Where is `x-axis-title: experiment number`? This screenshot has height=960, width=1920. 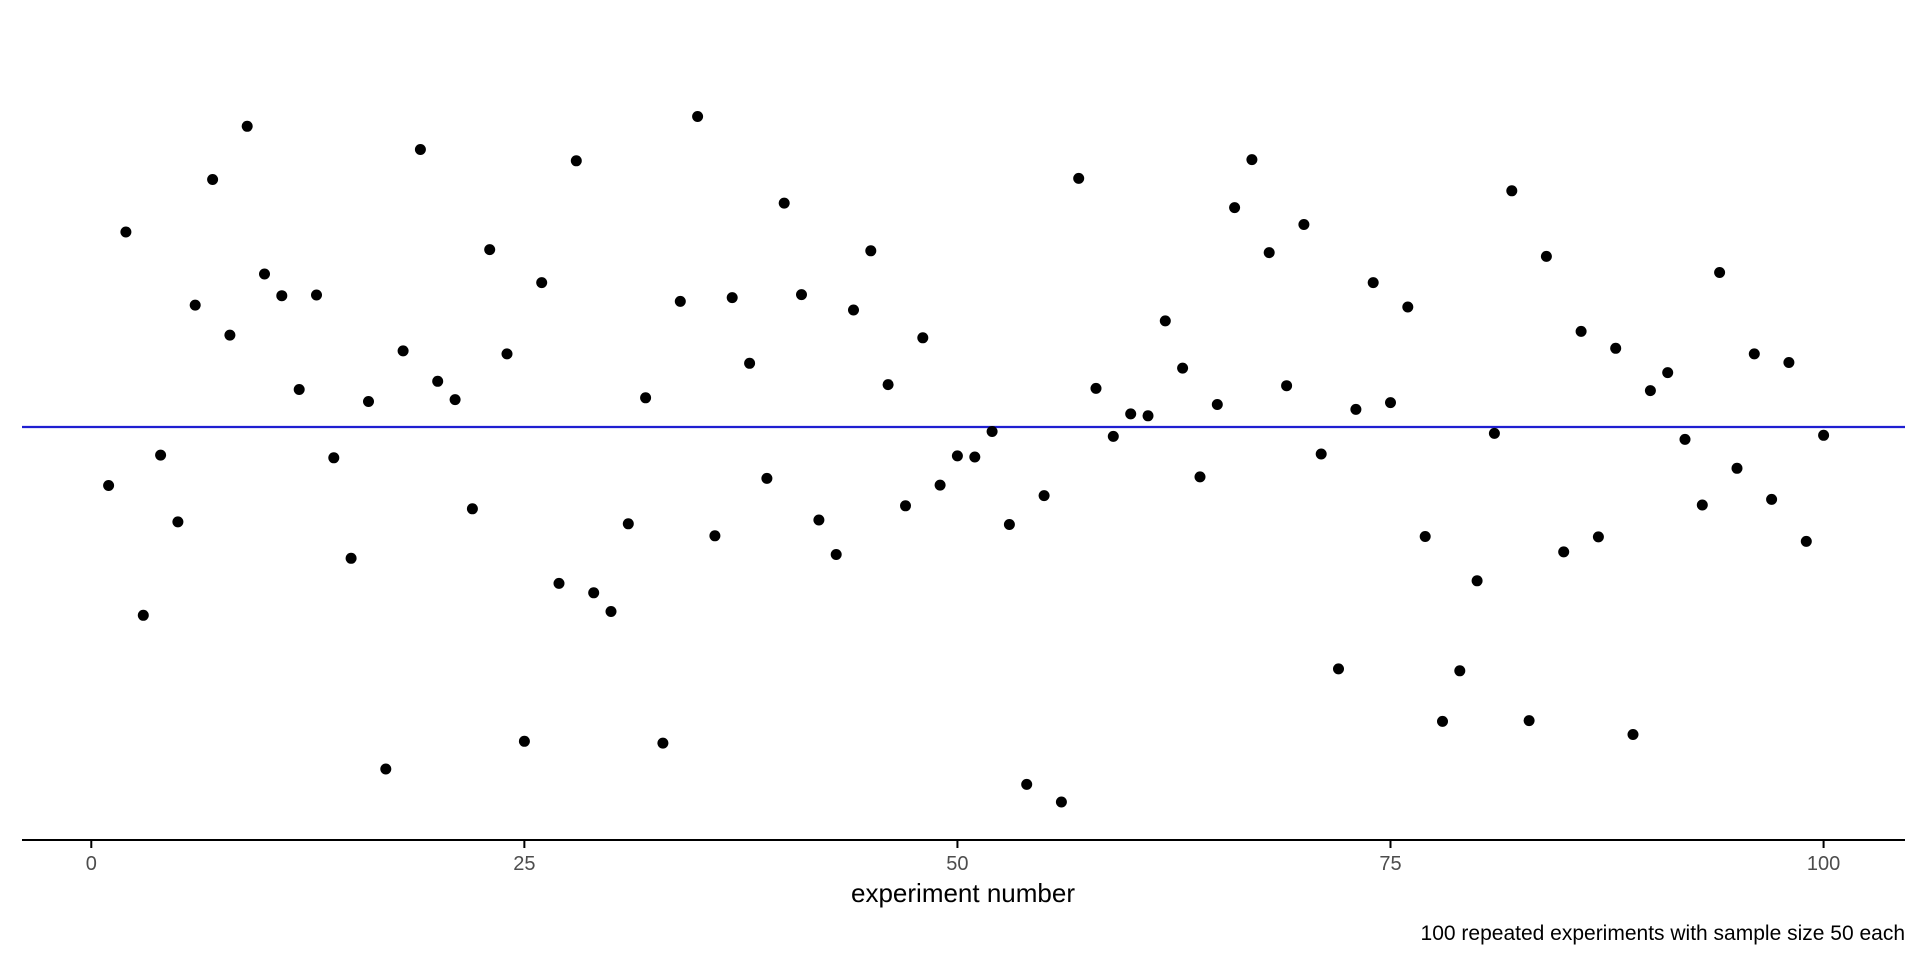 x-axis-title: experiment number is located at coordinates (963, 893).